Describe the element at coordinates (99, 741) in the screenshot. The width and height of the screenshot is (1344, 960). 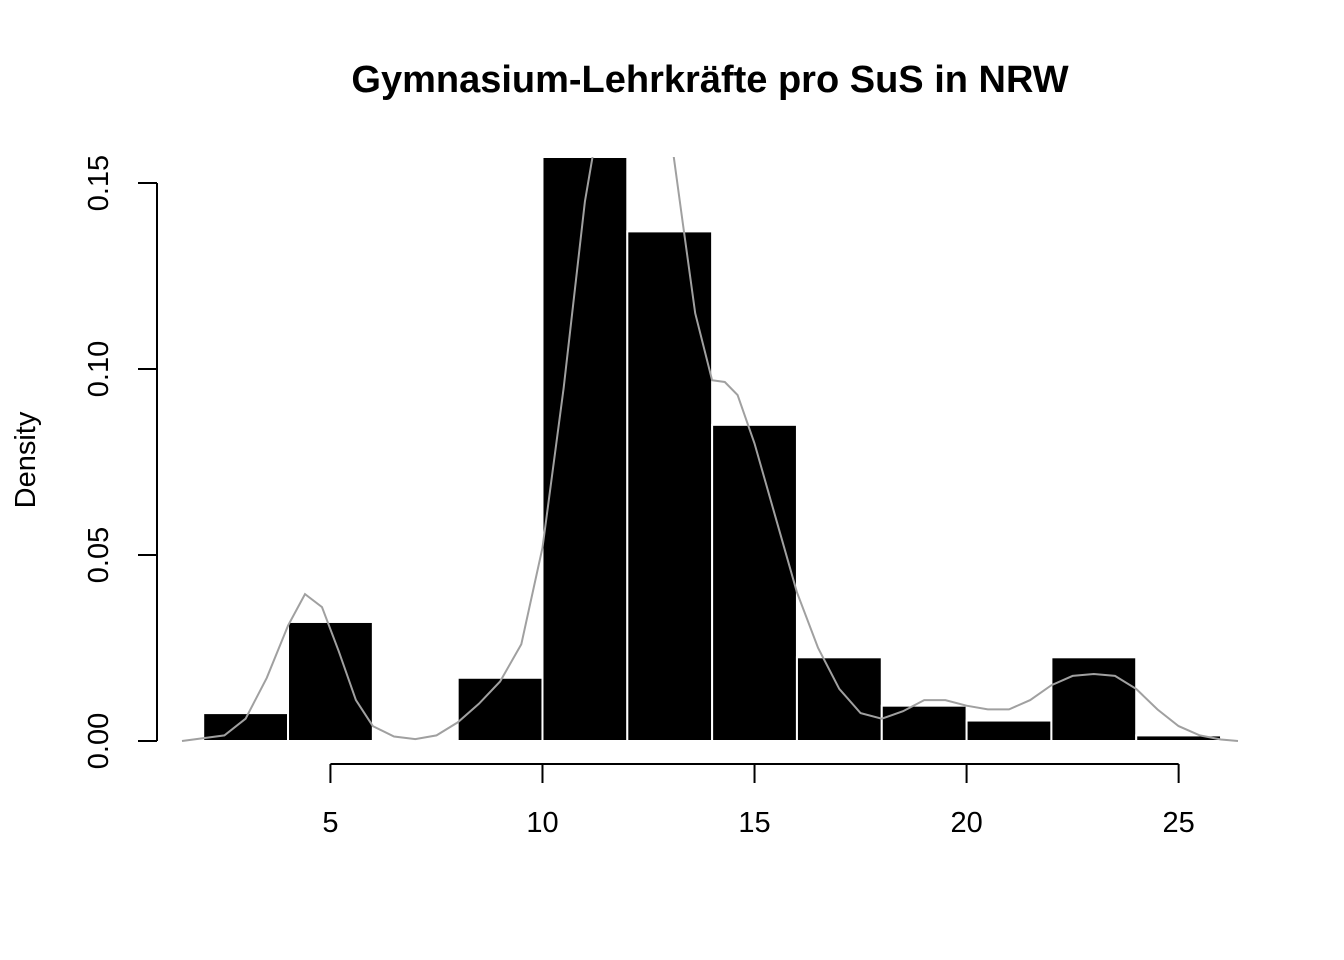
I see `y-tick-label: 0.00` at that location.